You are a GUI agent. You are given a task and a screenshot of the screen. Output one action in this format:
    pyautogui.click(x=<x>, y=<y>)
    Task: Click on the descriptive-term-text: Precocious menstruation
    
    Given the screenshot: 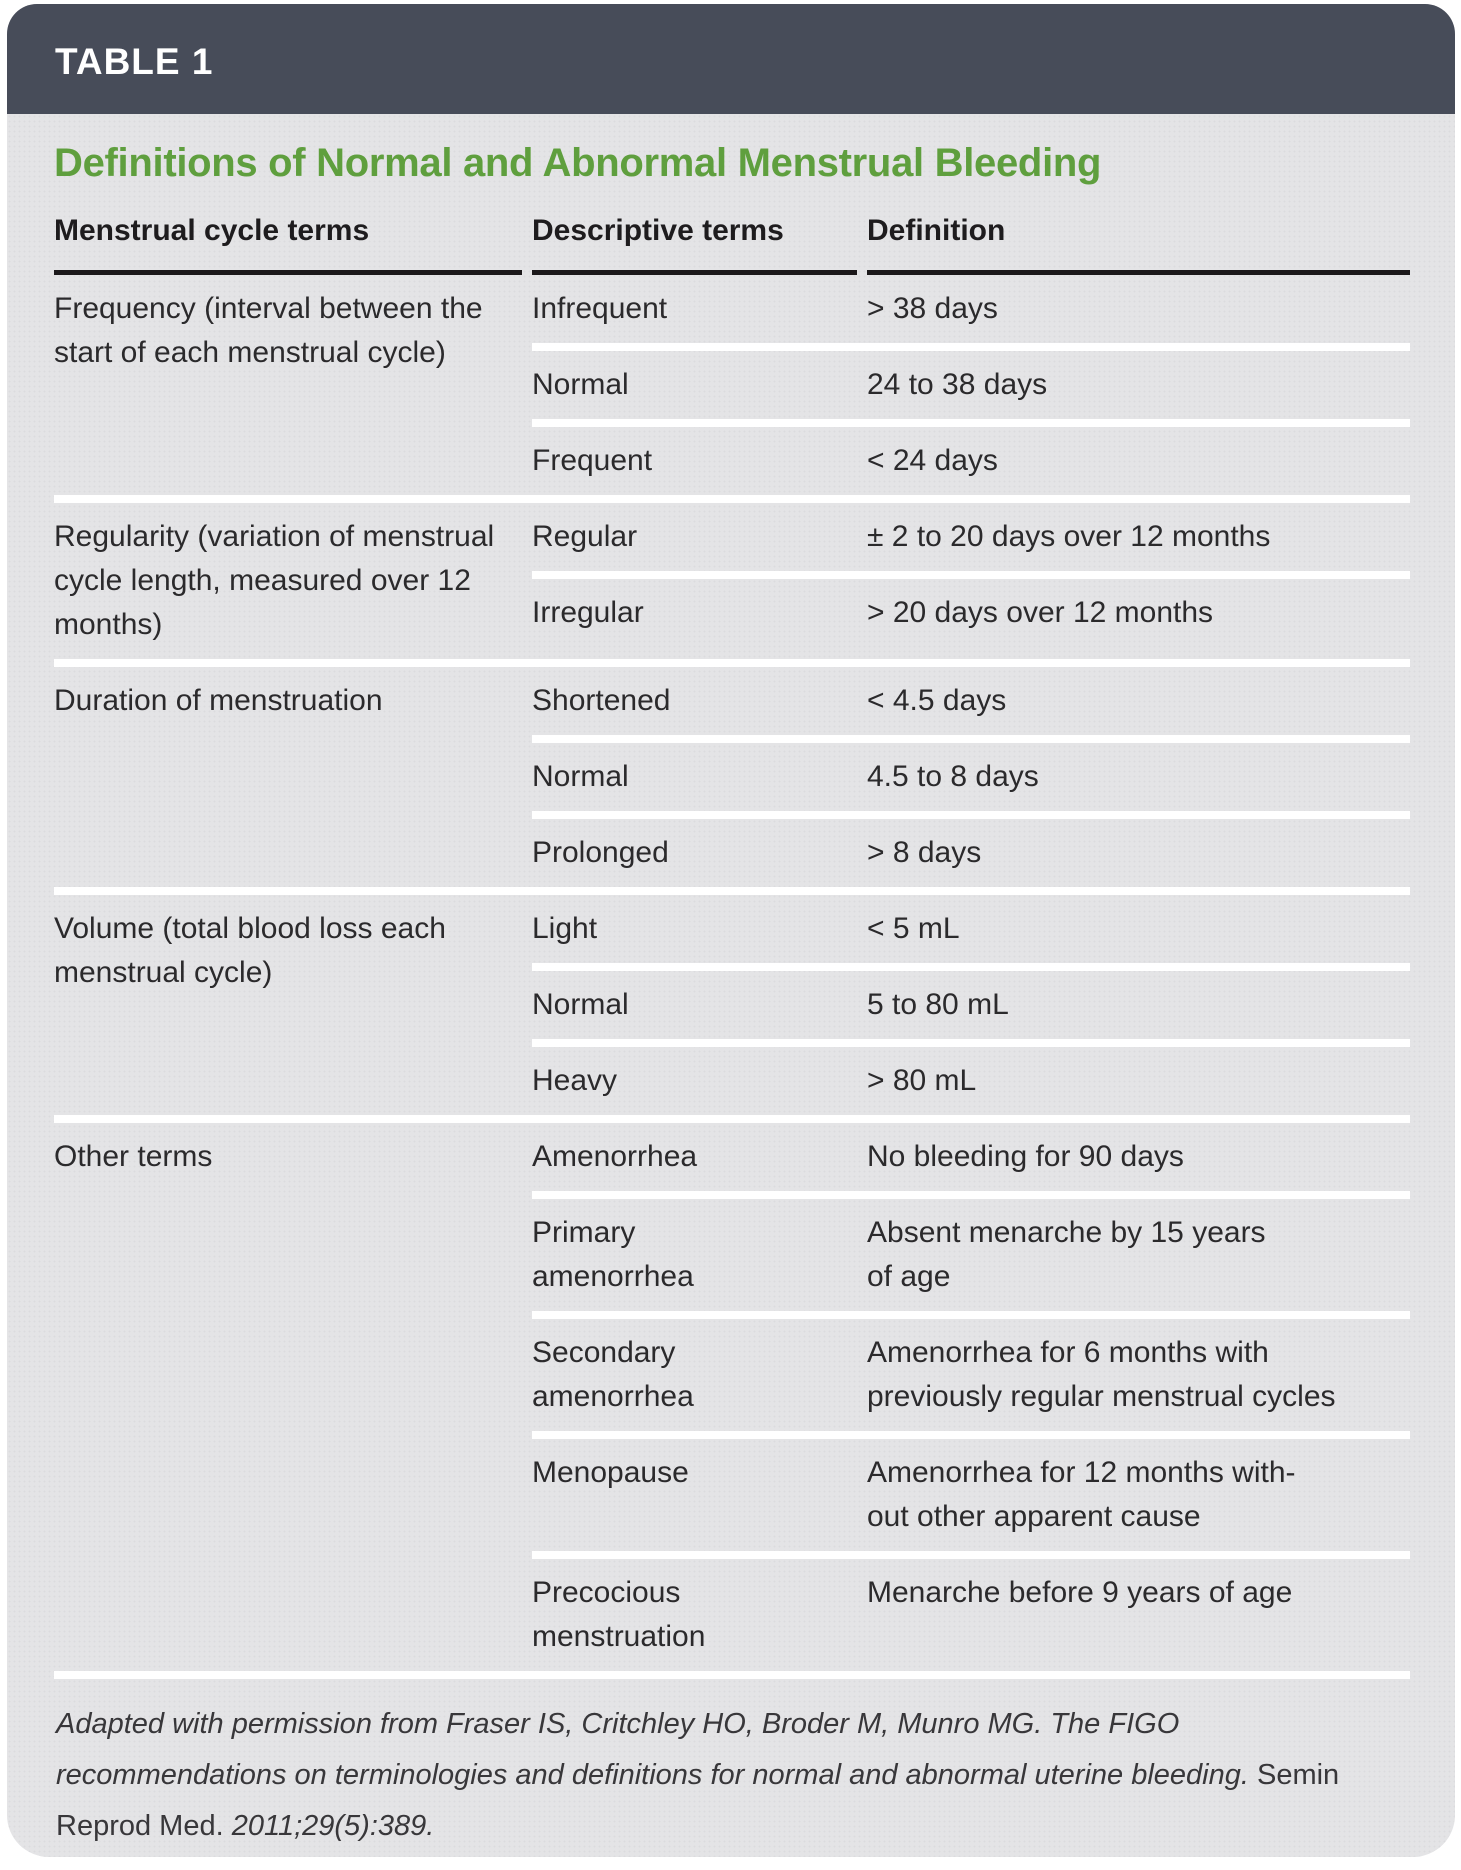 What is the action you would take?
    pyautogui.click(x=619, y=1614)
    